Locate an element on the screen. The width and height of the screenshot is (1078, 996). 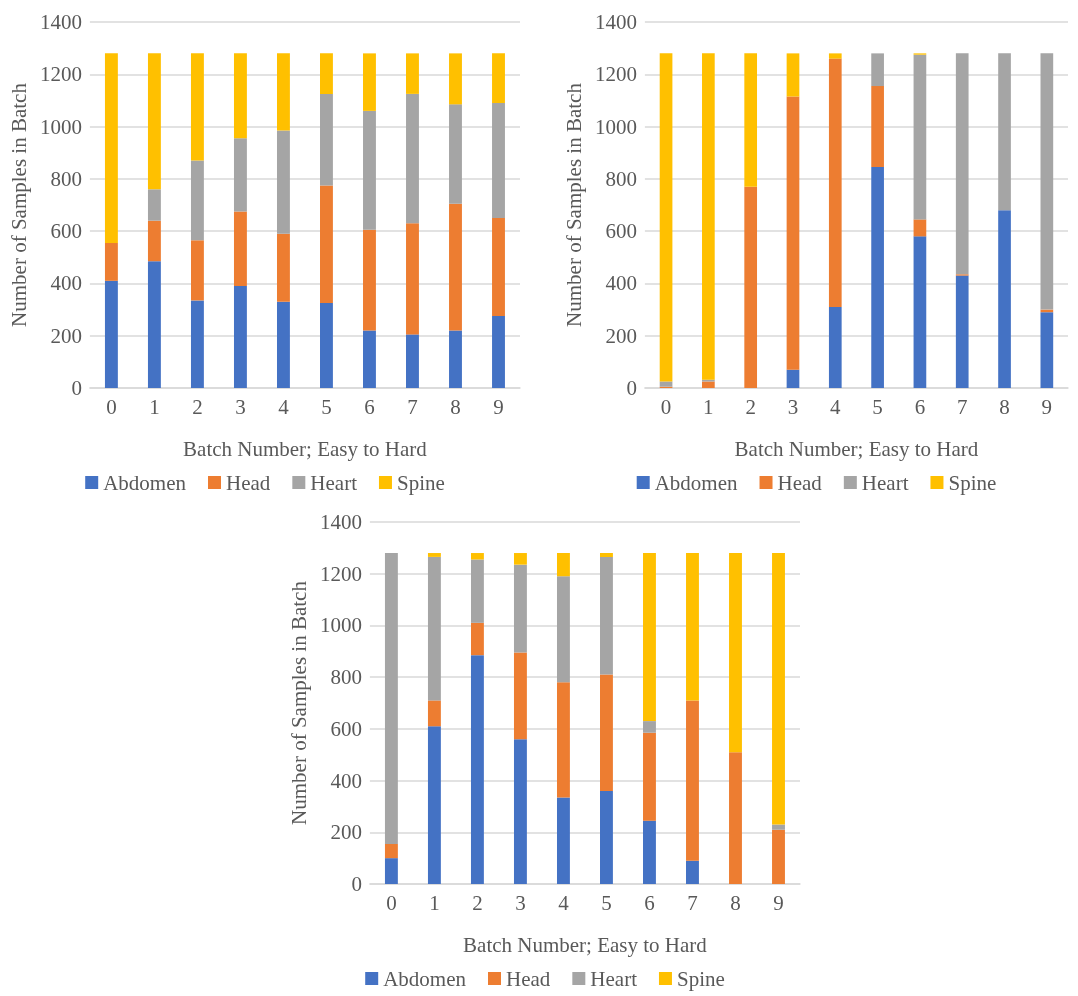
legend-label: Heart is located at coordinates (885, 482).